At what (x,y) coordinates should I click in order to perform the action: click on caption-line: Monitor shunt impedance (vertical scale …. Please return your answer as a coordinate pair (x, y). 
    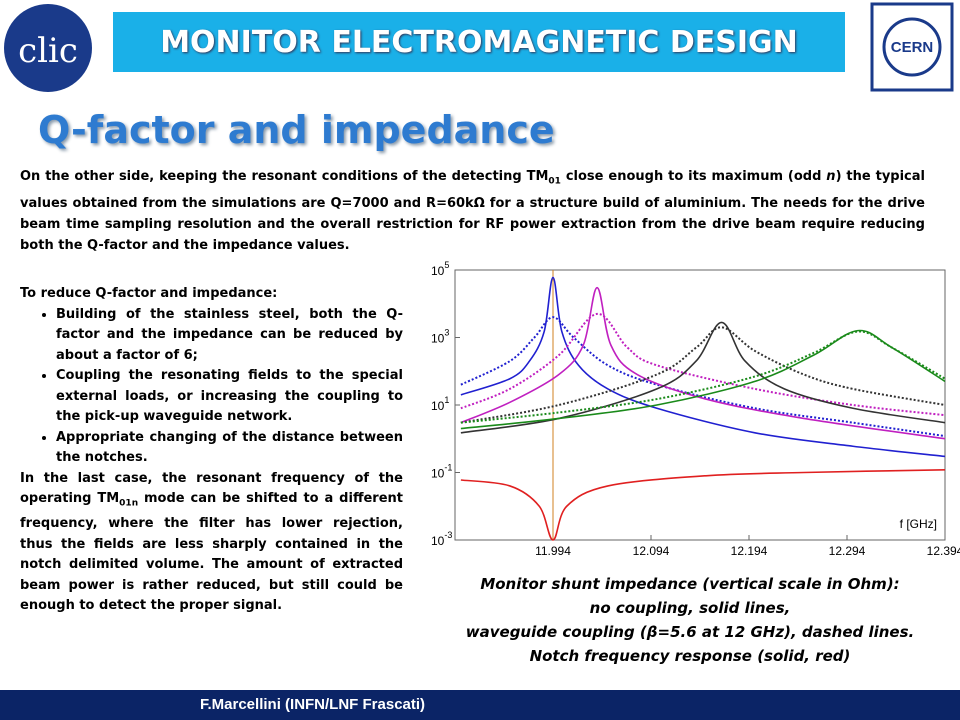
    Looking at the image, I should click on (690, 584).